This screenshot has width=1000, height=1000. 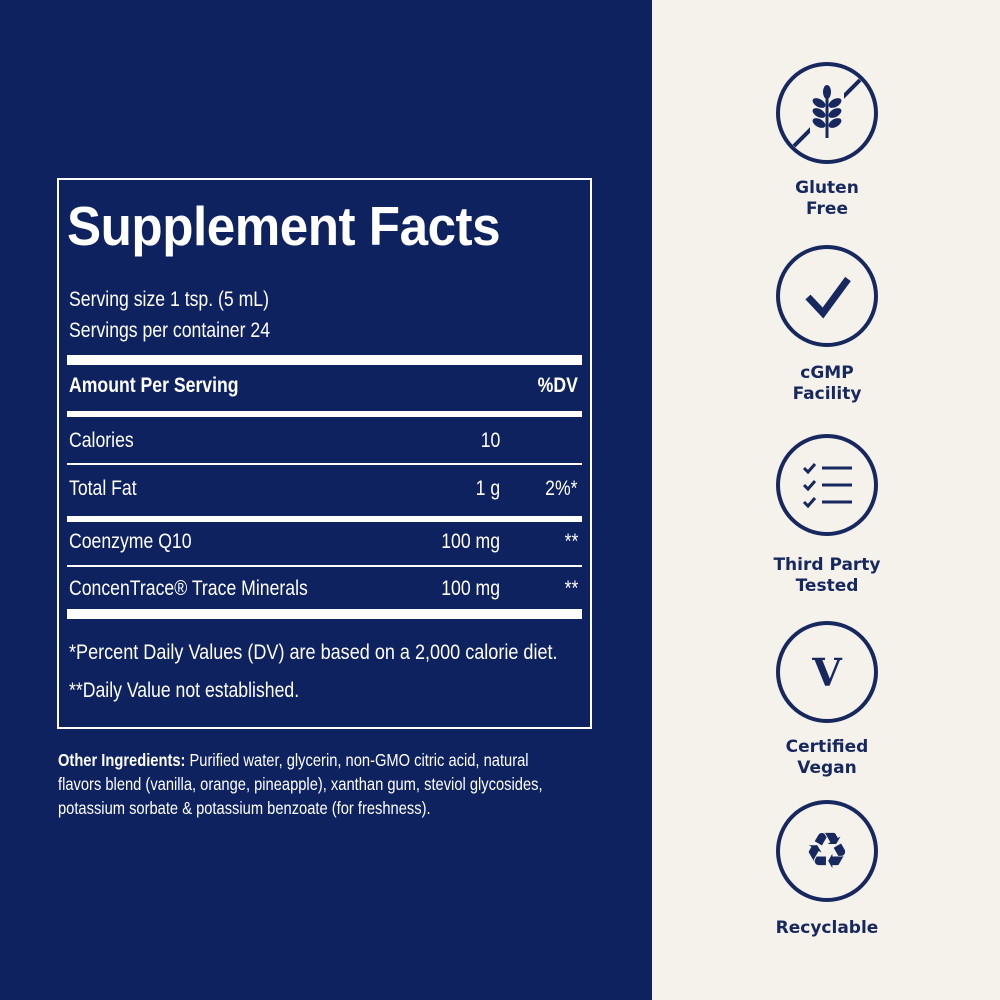 What do you see at coordinates (130, 541) in the screenshot?
I see `row-name: Coenzyme Q10` at bounding box center [130, 541].